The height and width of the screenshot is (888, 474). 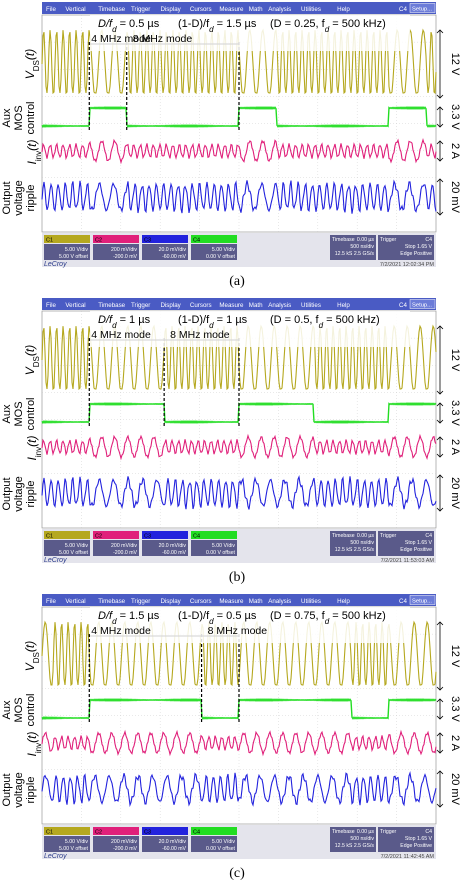 I want to click on trigger-row: Edge Positive, so click(x=416, y=550).